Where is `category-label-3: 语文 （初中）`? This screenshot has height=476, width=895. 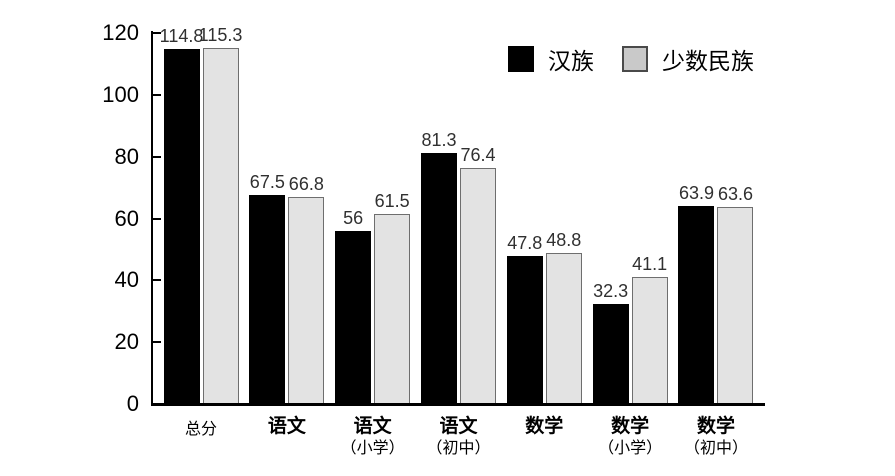
category-label-3: 语文 （初中） is located at coordinates (458, 437).